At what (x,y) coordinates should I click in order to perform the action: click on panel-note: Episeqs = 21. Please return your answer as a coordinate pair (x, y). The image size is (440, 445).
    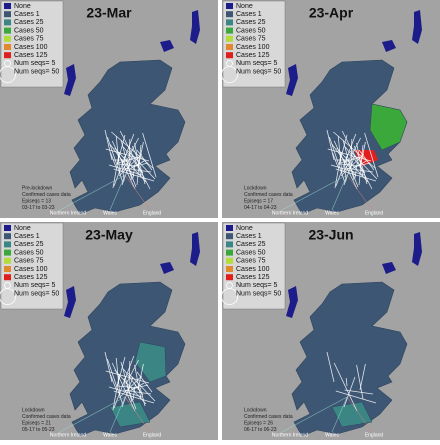
    Looking at the image, I should click on (36, 423).